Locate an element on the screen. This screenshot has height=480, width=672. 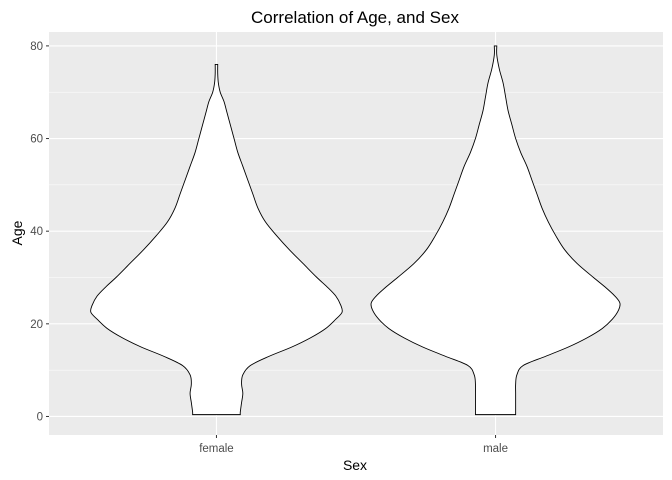
x-tick-label-female: female is located at coordinates (216, 449).